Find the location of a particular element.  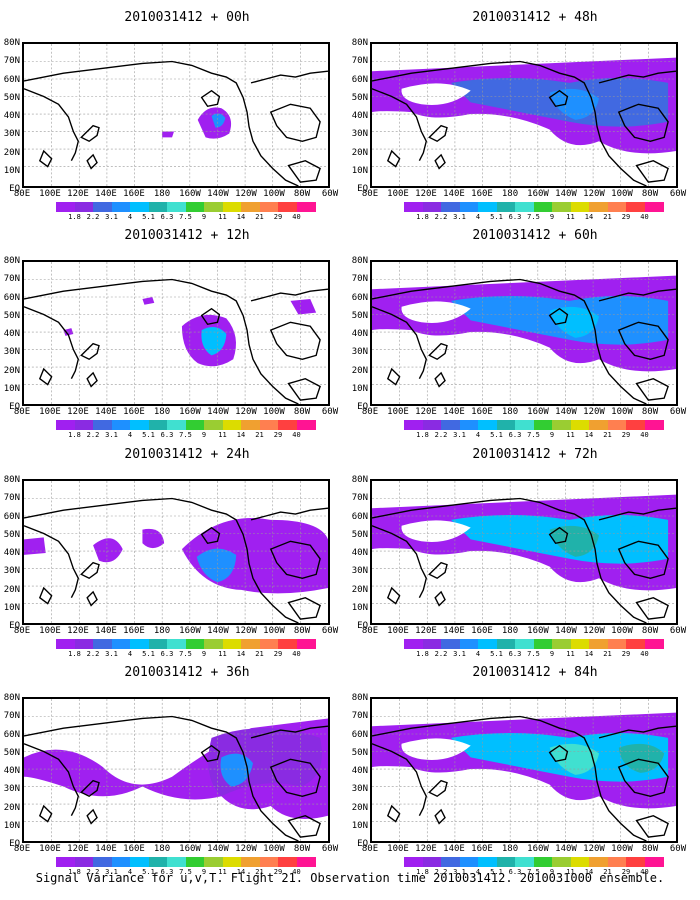

signal-variance-map is located at coordinates (524, 333).